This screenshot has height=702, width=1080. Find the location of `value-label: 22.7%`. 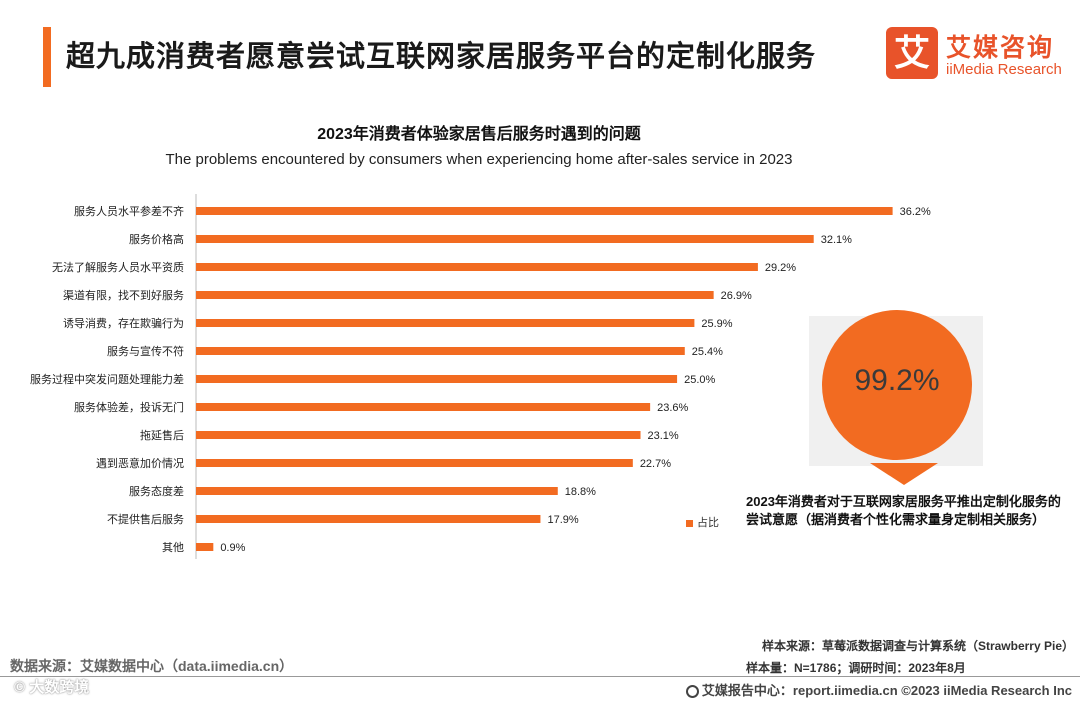

value-label: 22.7% is located at coordinates (655, 464).